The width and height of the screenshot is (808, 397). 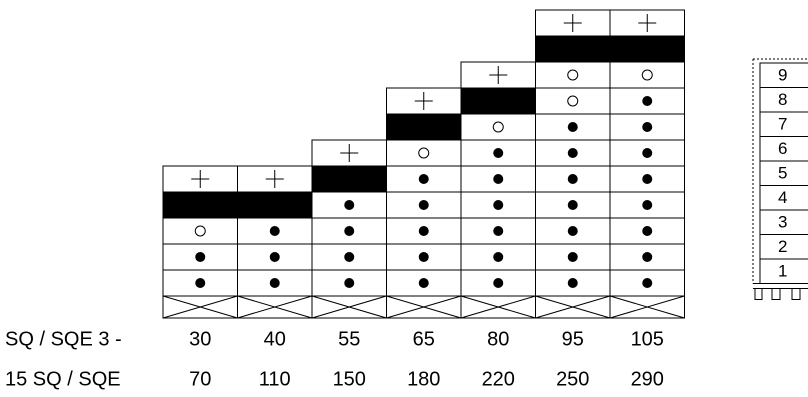 What do you see at coordinates (782, 99) in the screenshot?
I see `level-label: 8` at bounding box center [782, 99].